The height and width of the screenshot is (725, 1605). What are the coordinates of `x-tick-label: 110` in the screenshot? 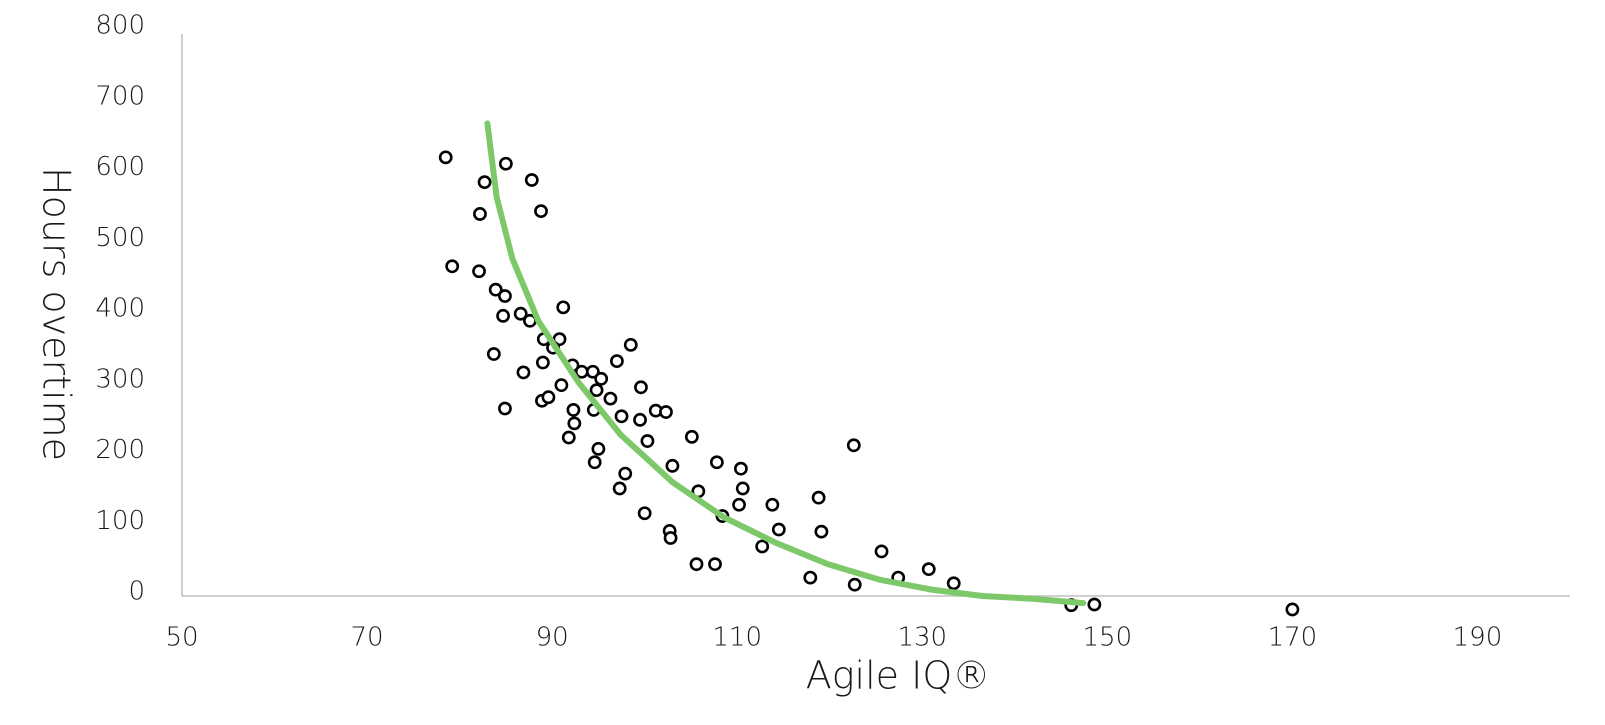 It's located at (737, 638).